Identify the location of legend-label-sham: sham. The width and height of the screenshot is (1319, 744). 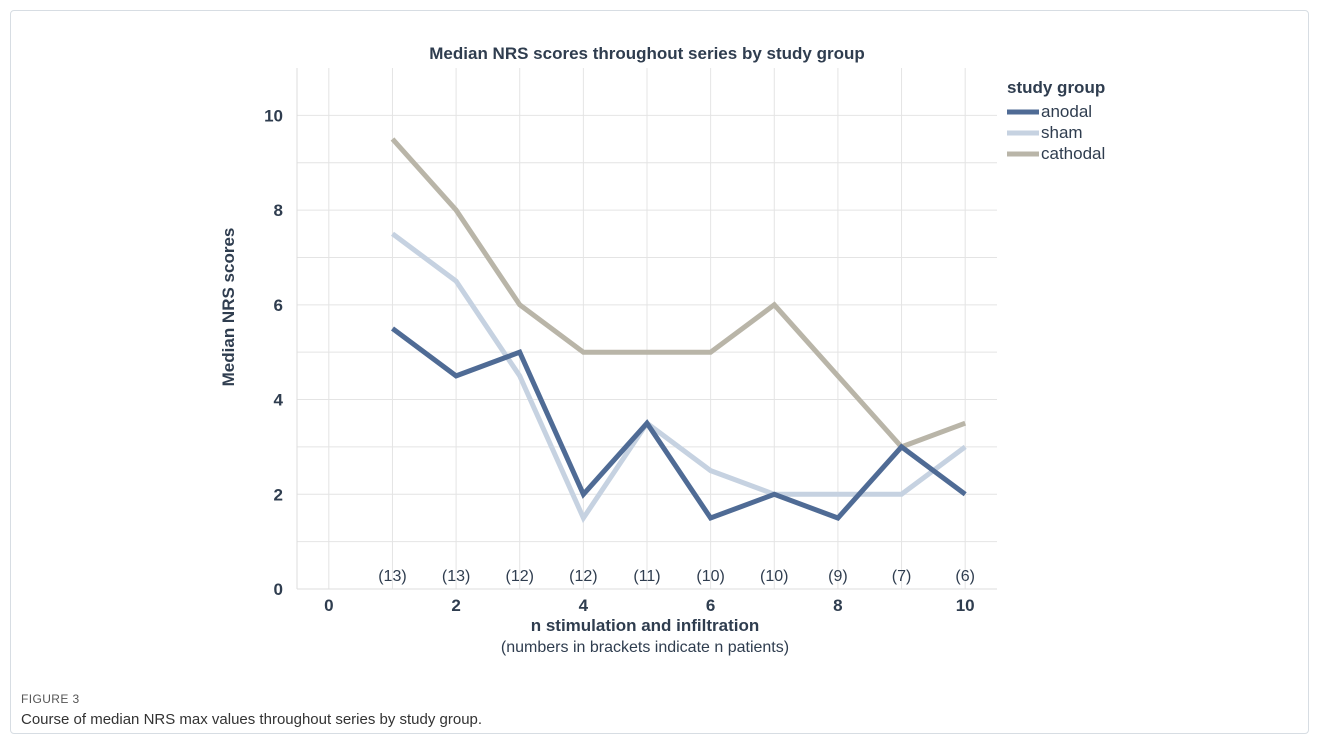
(1062, 132).